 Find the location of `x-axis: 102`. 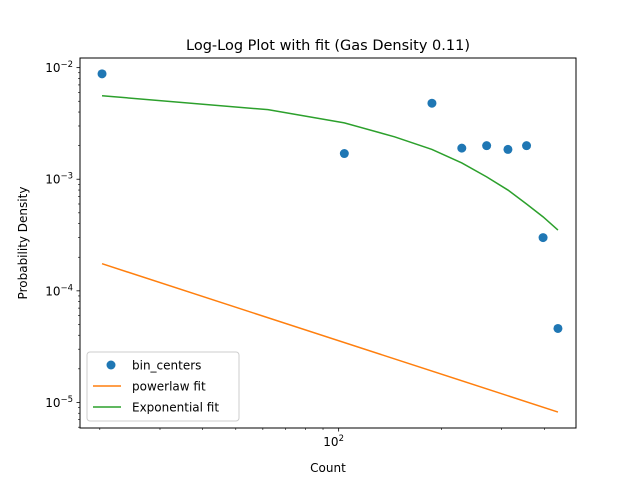

x-axis: 102 is located at coordinates (322, 438).